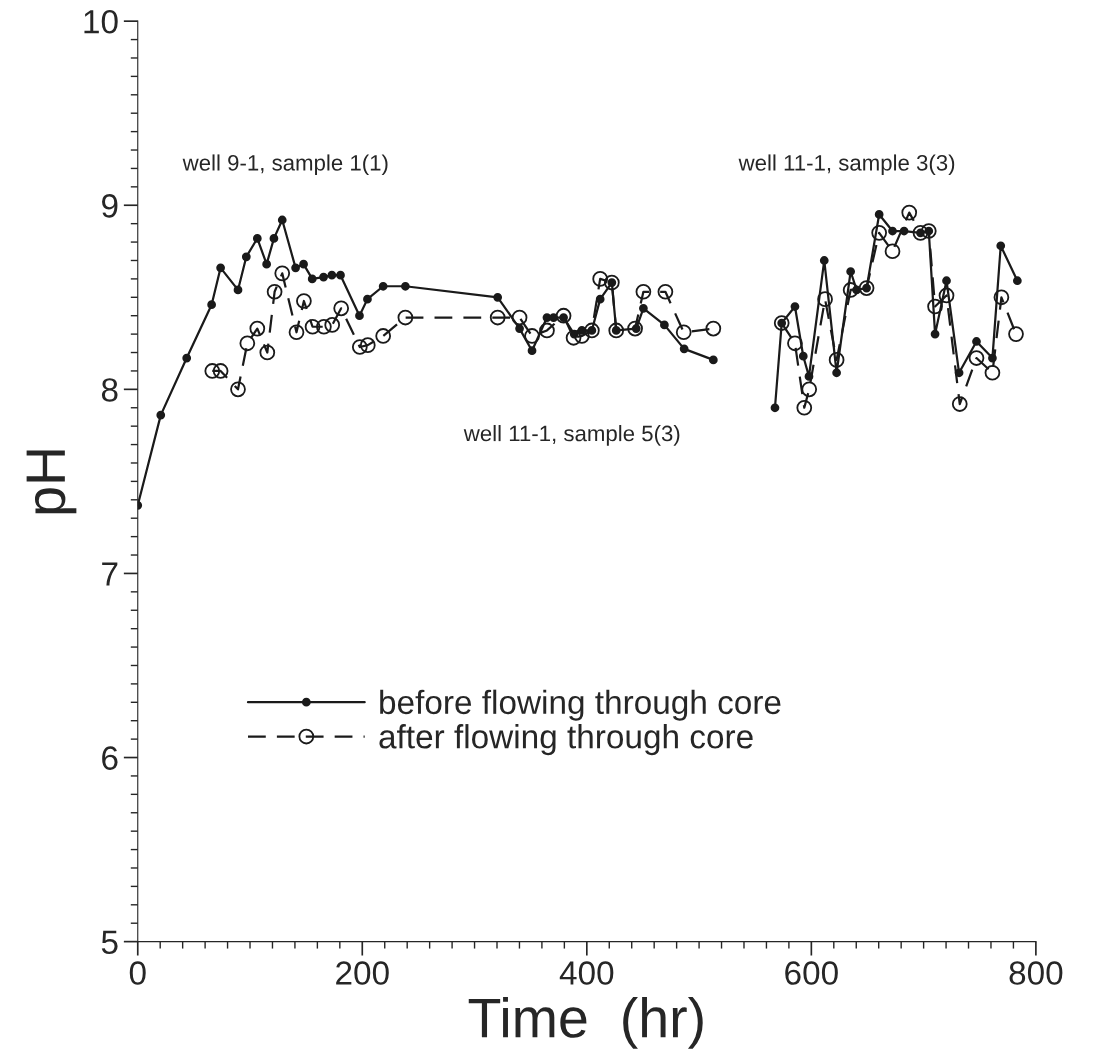 The width and height of the screenshot is (1102, 1058). I want to click on legend-label: before flowing through core, so click(580, 705).